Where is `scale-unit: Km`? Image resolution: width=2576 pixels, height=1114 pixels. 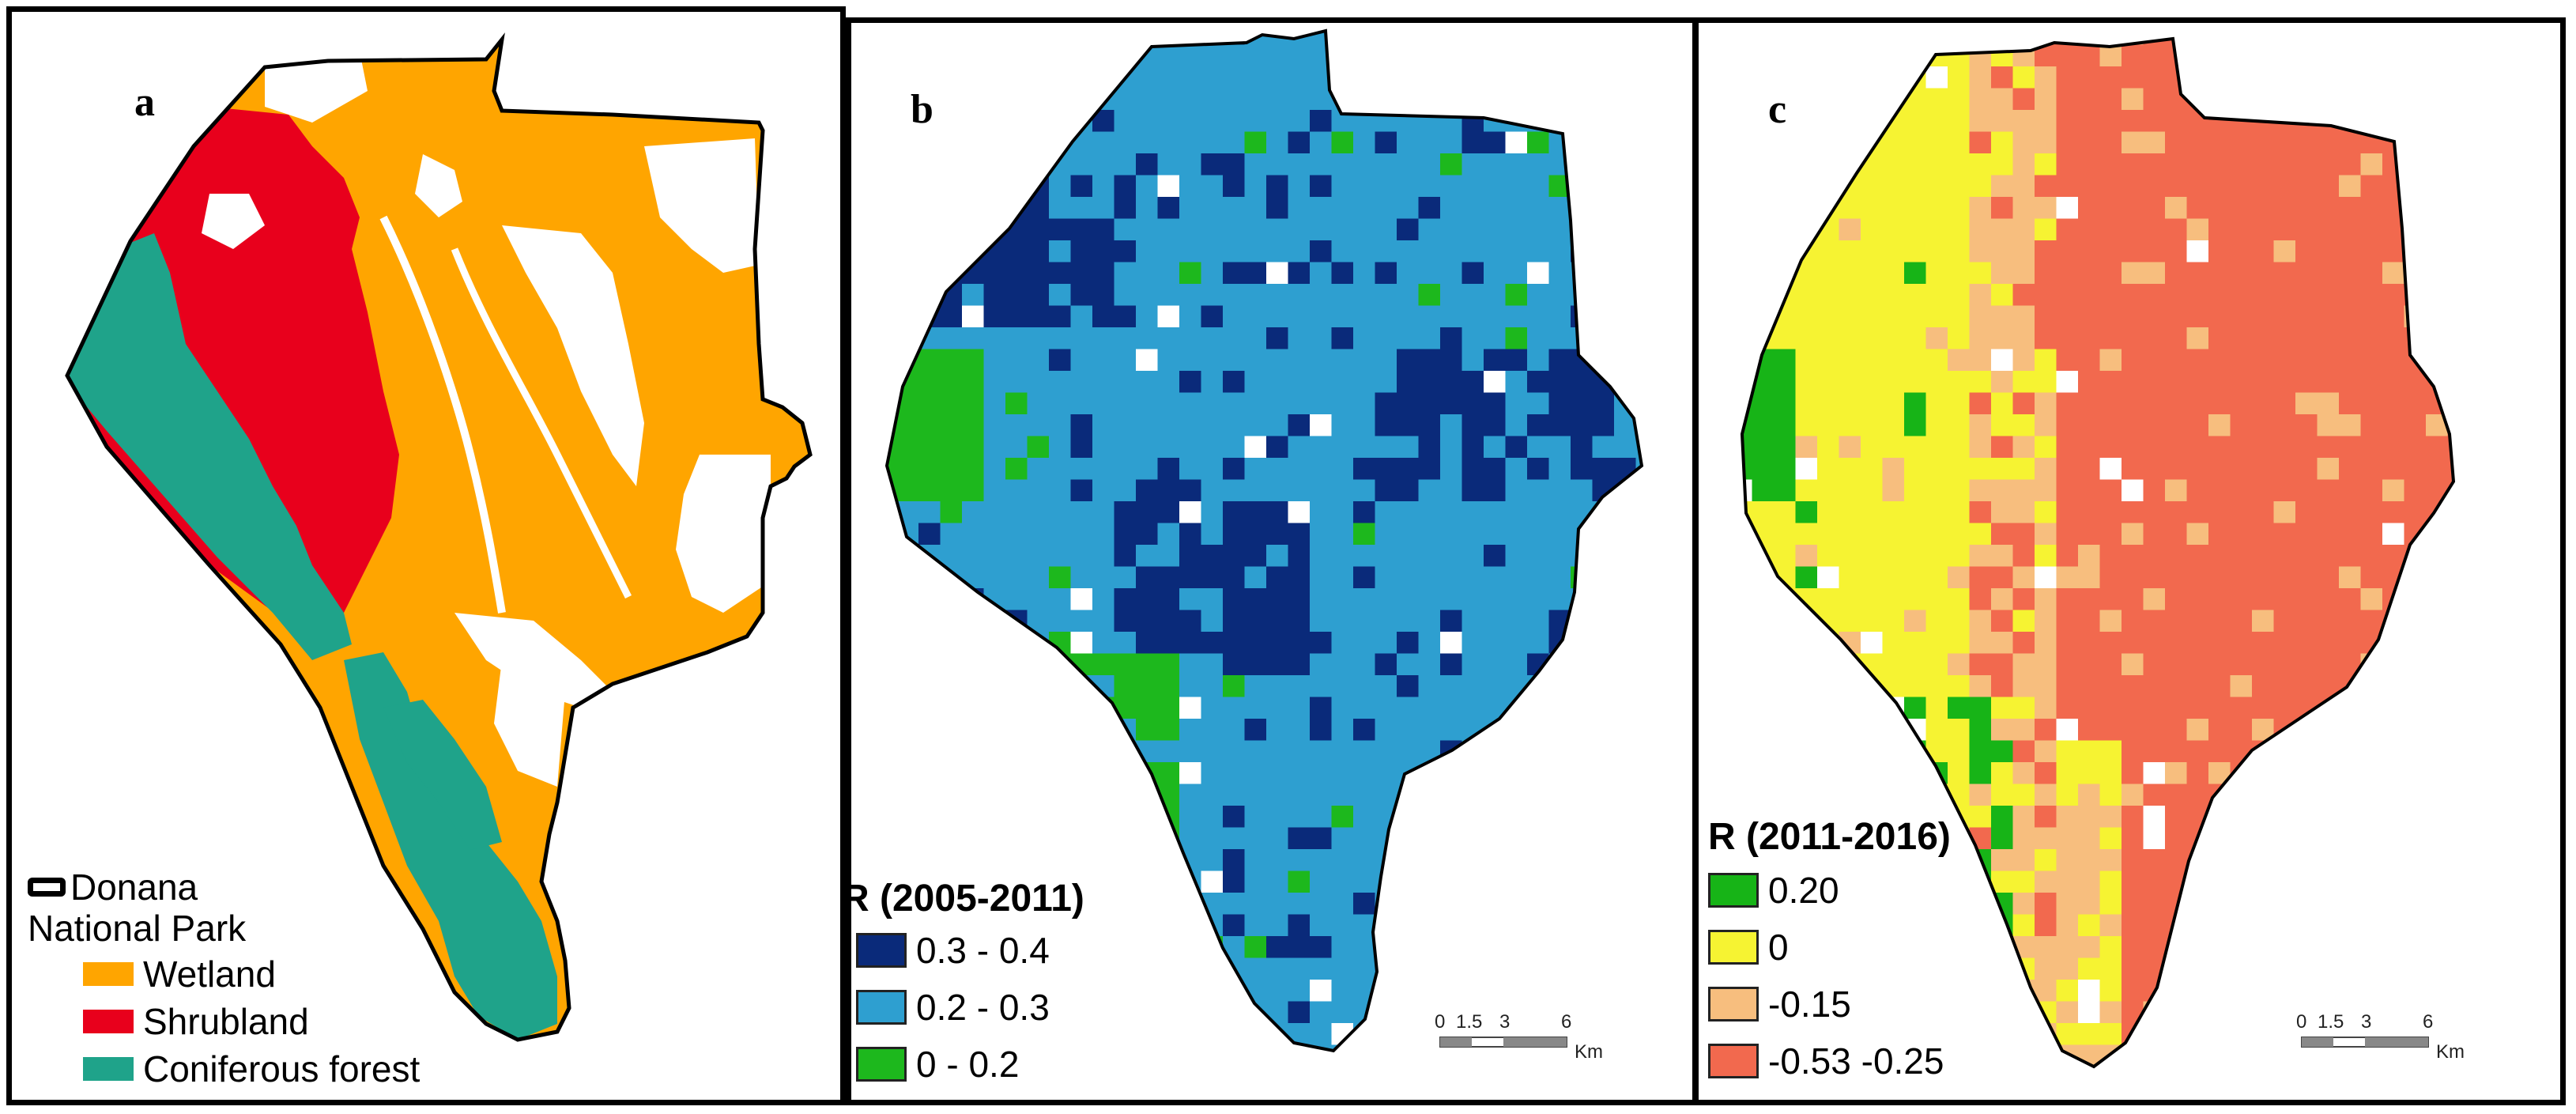 scale-unit: Km is located at coordinates (2450, 1052).